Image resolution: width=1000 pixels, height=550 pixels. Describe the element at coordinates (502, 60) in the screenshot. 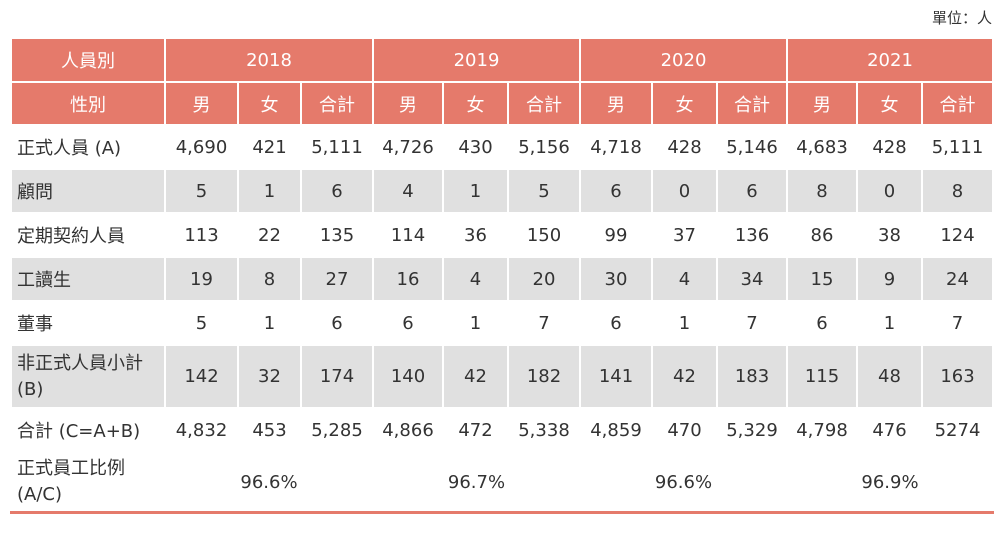

I see `year-header-row: 人員別 2018 2019 2020 2021` at that location.